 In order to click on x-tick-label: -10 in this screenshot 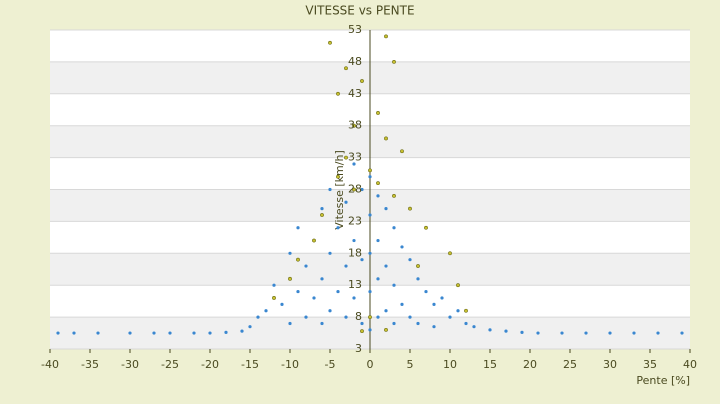, I will do `click(290, 364)`.